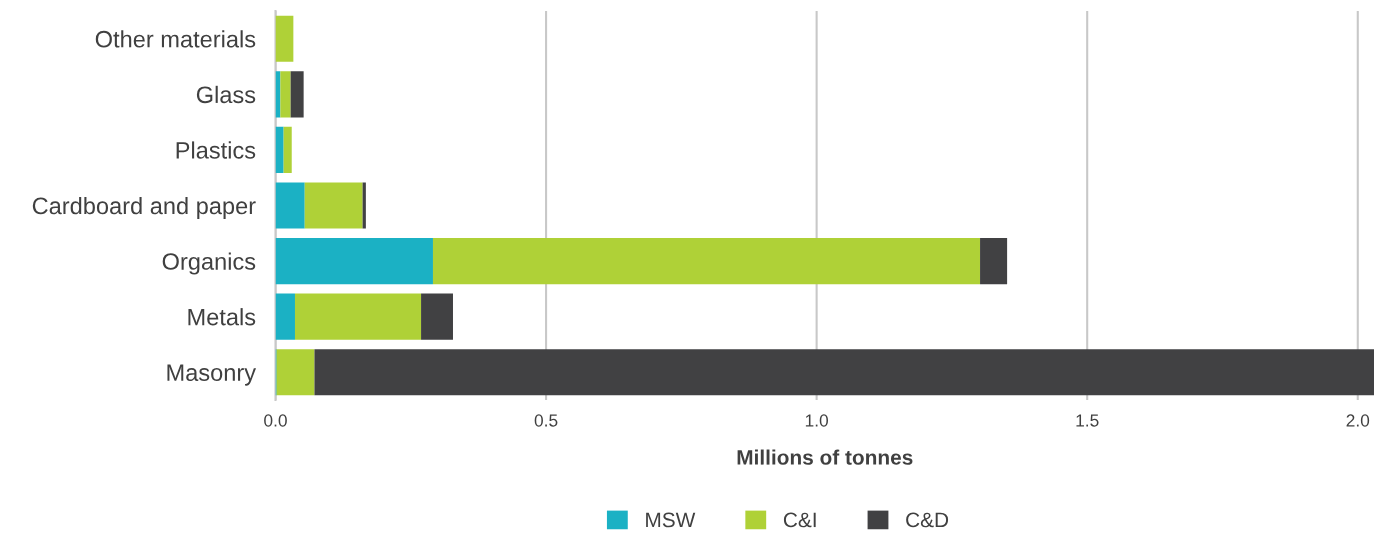 The width and height of the screenshot is (1374, 538). I want to click on x-tick-label: 2.0, so click(1358, 420).